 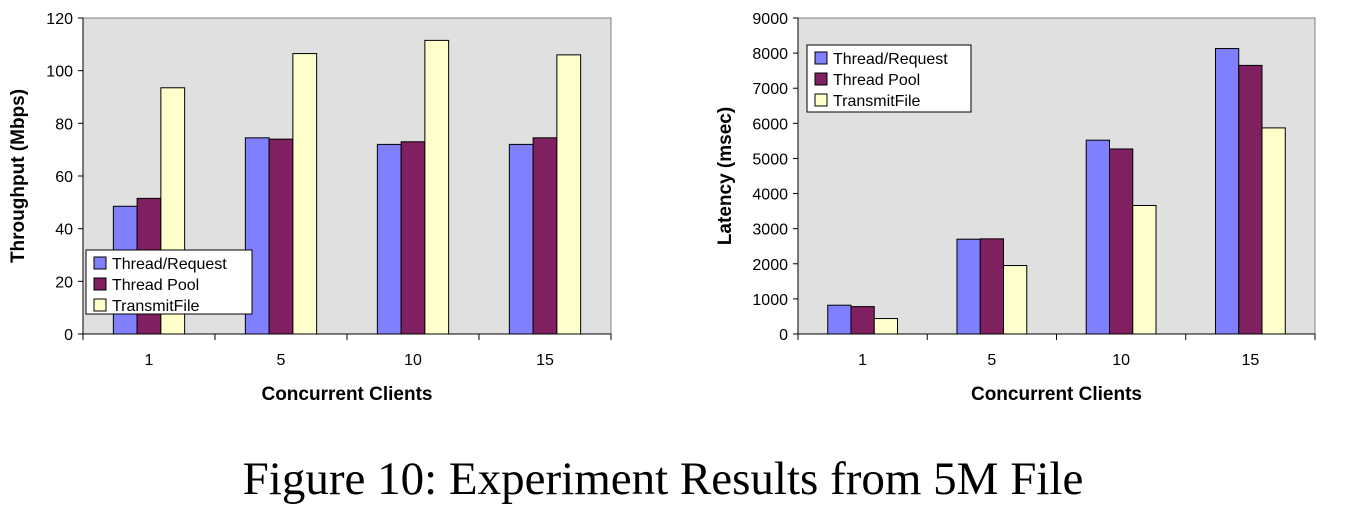 What do you see at coordinates (770, 300) in the screenshot?
I see `y-tick-label: 1000` at bounding box center [770, 300].